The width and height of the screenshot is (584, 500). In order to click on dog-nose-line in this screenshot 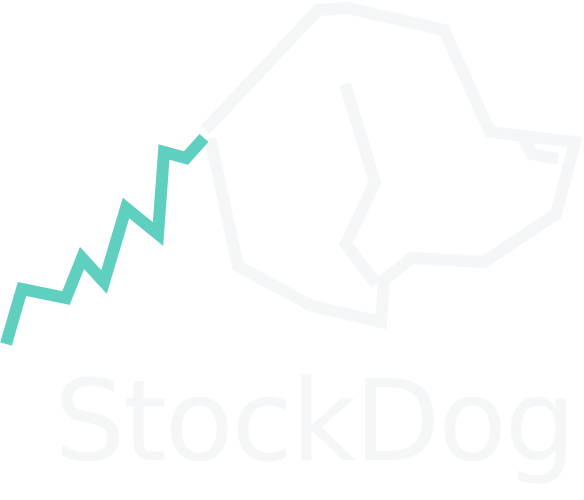, I will do `click(539, 151)`.